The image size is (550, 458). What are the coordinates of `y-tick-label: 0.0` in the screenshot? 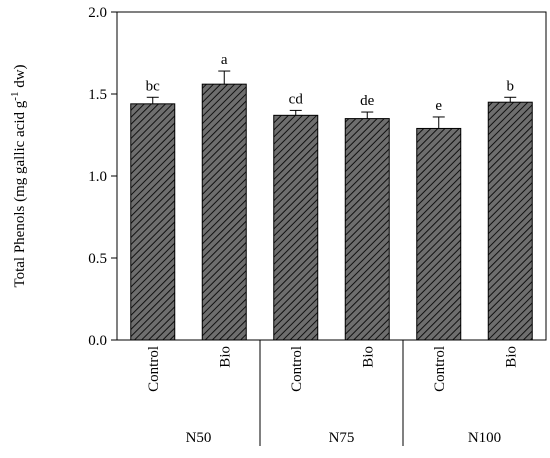 It's located at (97, 341).